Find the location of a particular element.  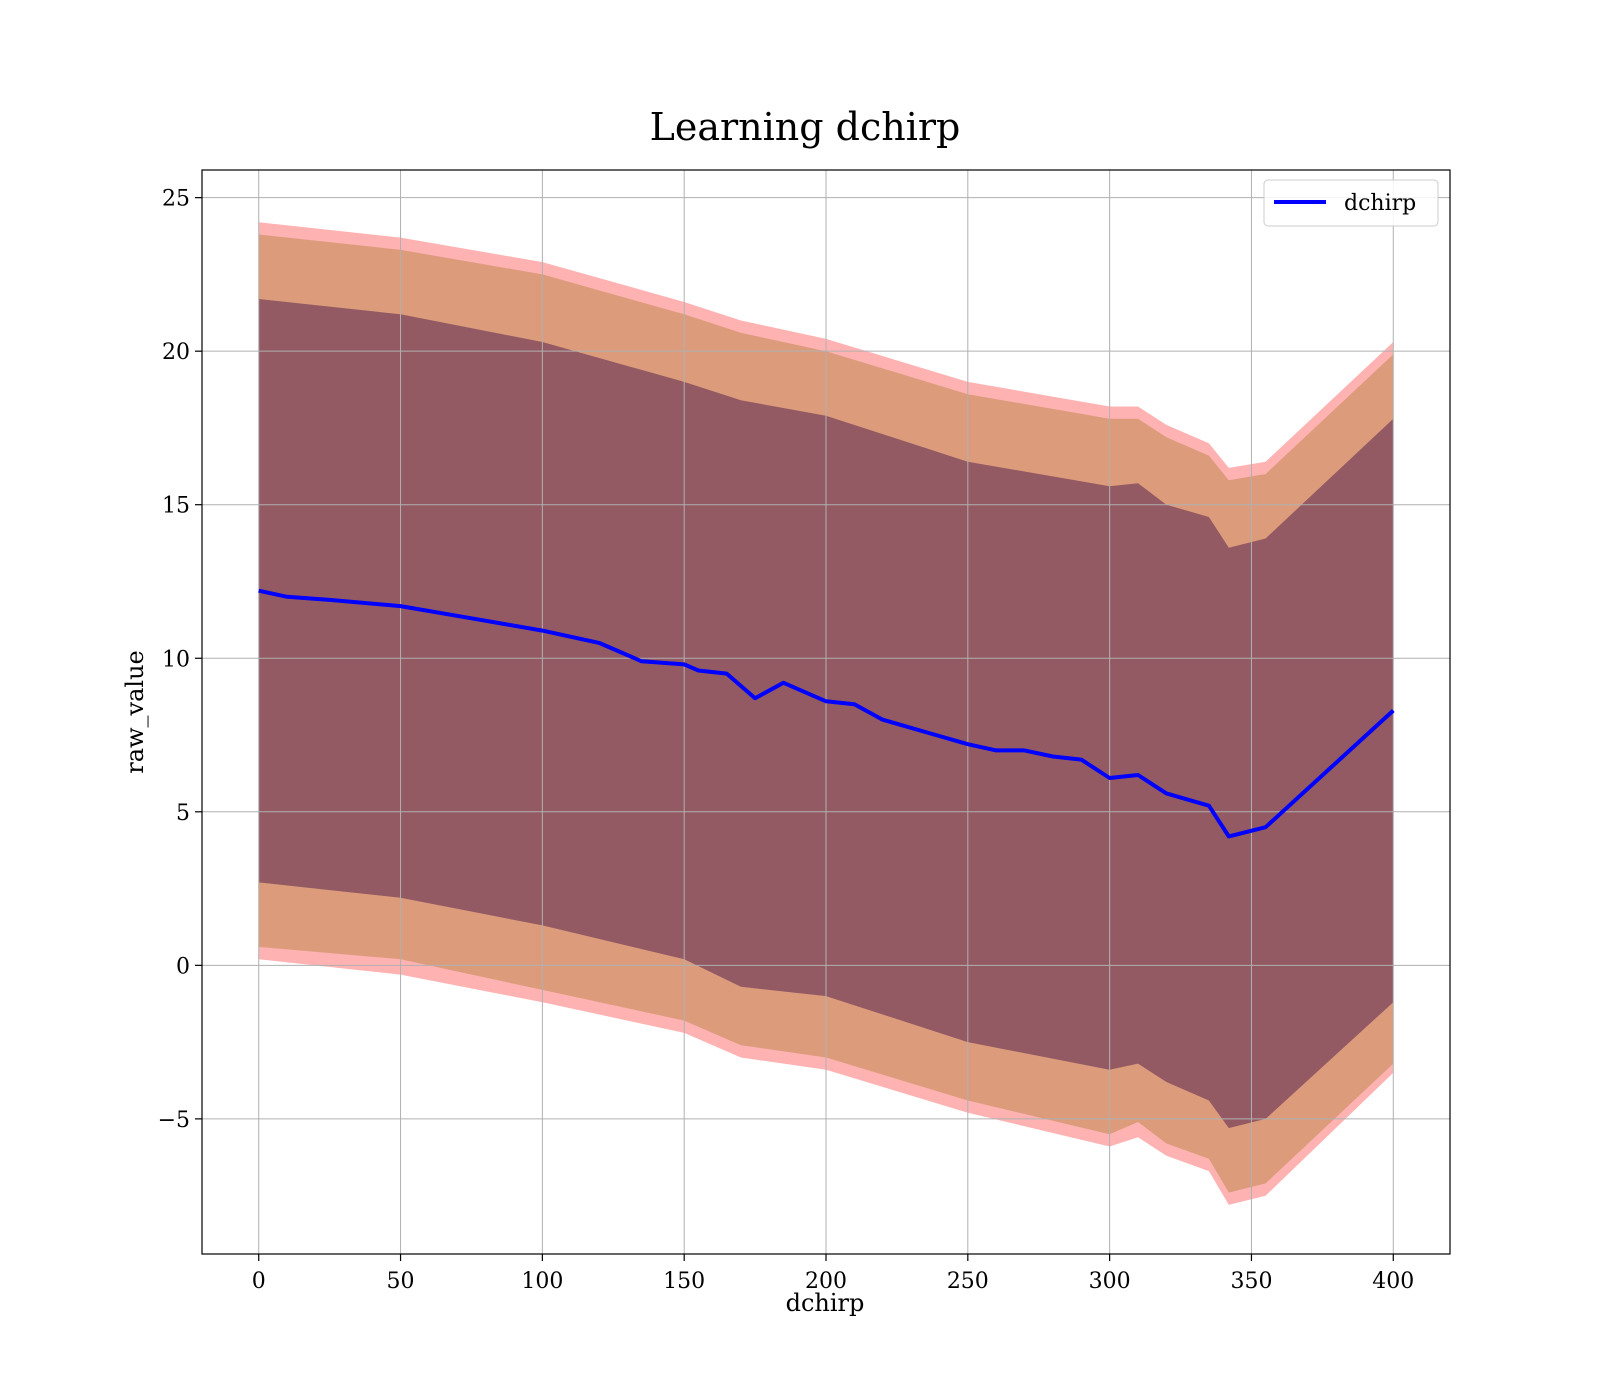

legend: dchirp is located at coordinates (1351, 203).